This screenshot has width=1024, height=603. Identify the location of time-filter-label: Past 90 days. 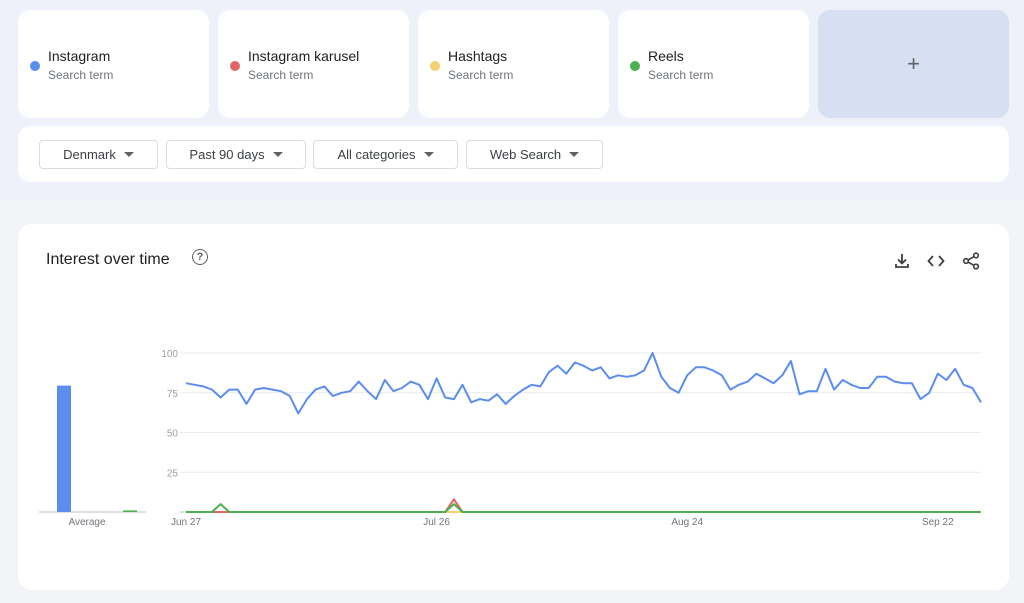
(227, 154).